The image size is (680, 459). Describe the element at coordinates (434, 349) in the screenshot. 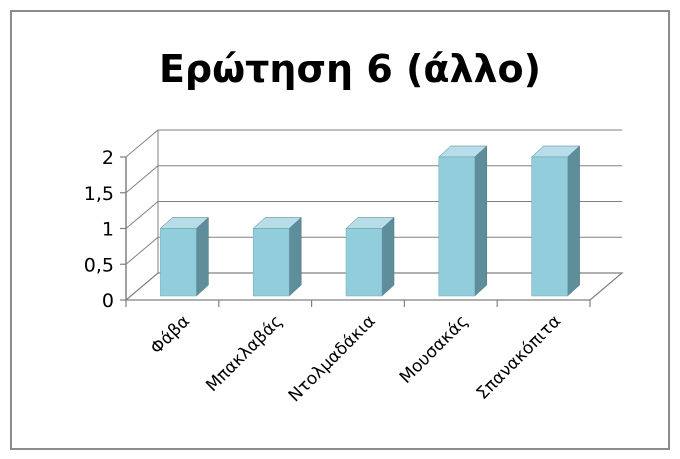

I see `x-tick-label: Μουσακάς` at that location.